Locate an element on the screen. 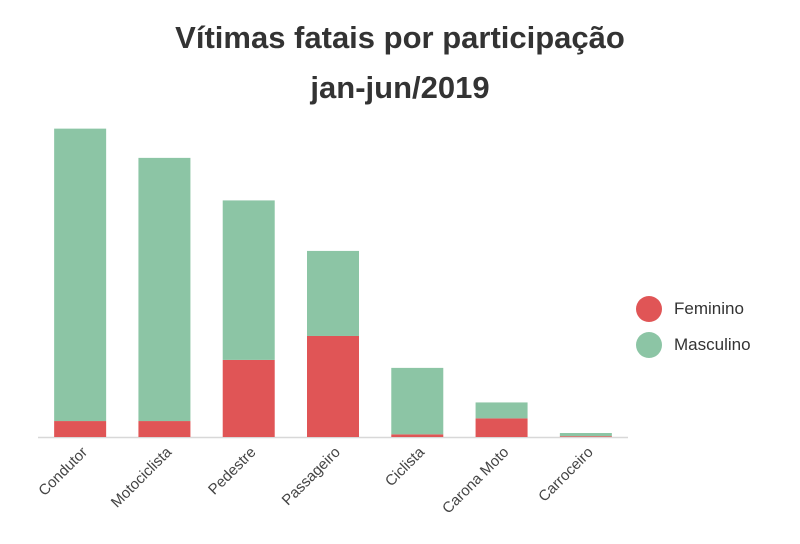 The image size is (800, 544). legend-item-masculino: Masculino is located at coordinates (693, 345).